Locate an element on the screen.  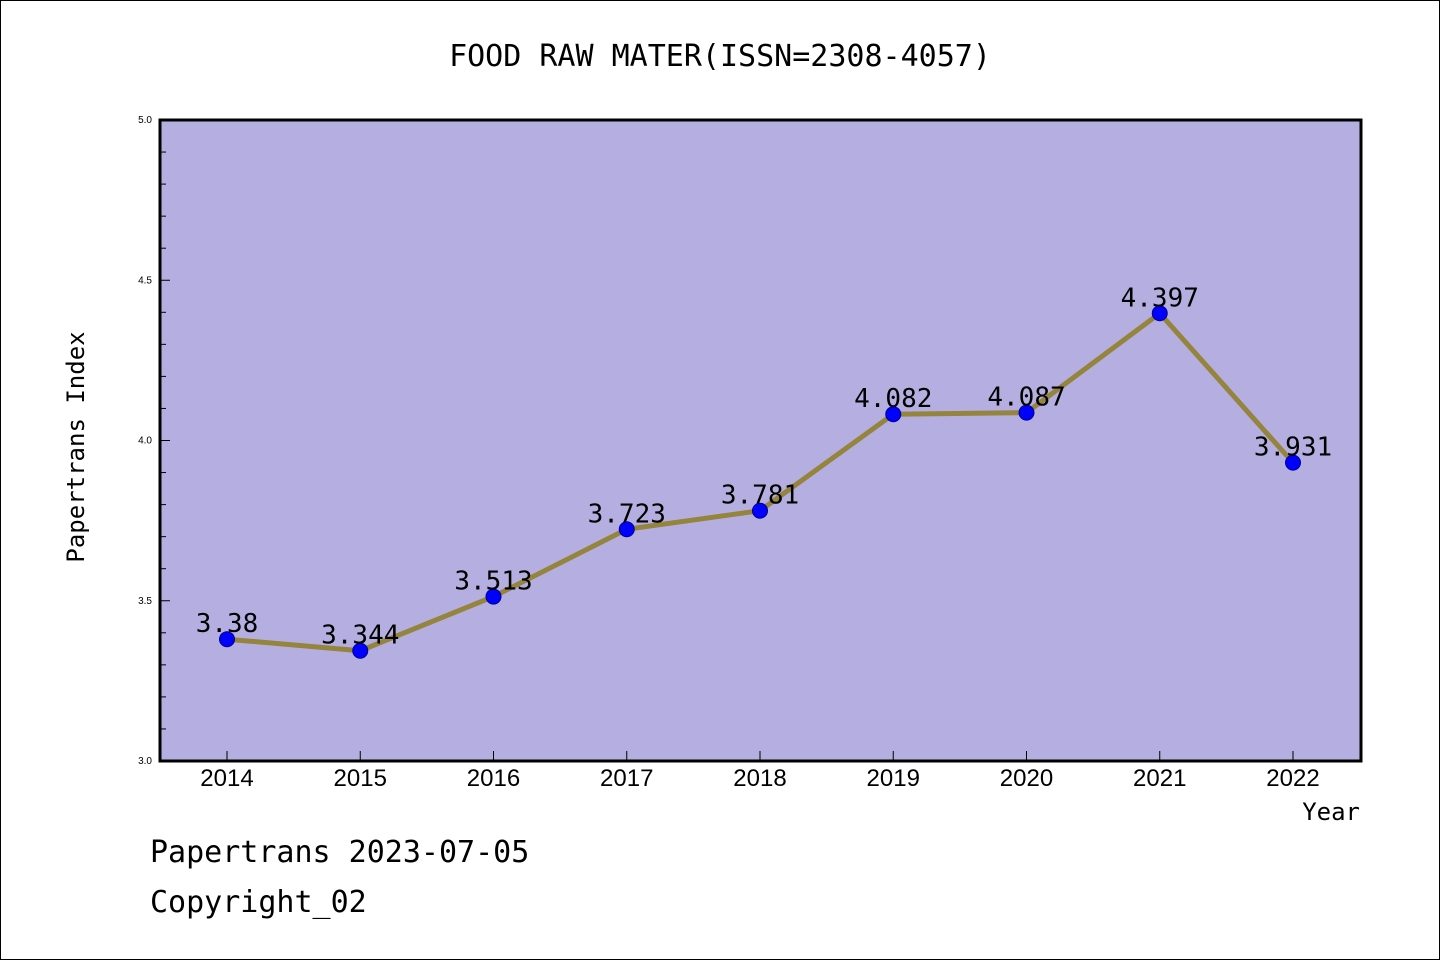
x-tick-label: 2017 is located at coordinates (626, 778).